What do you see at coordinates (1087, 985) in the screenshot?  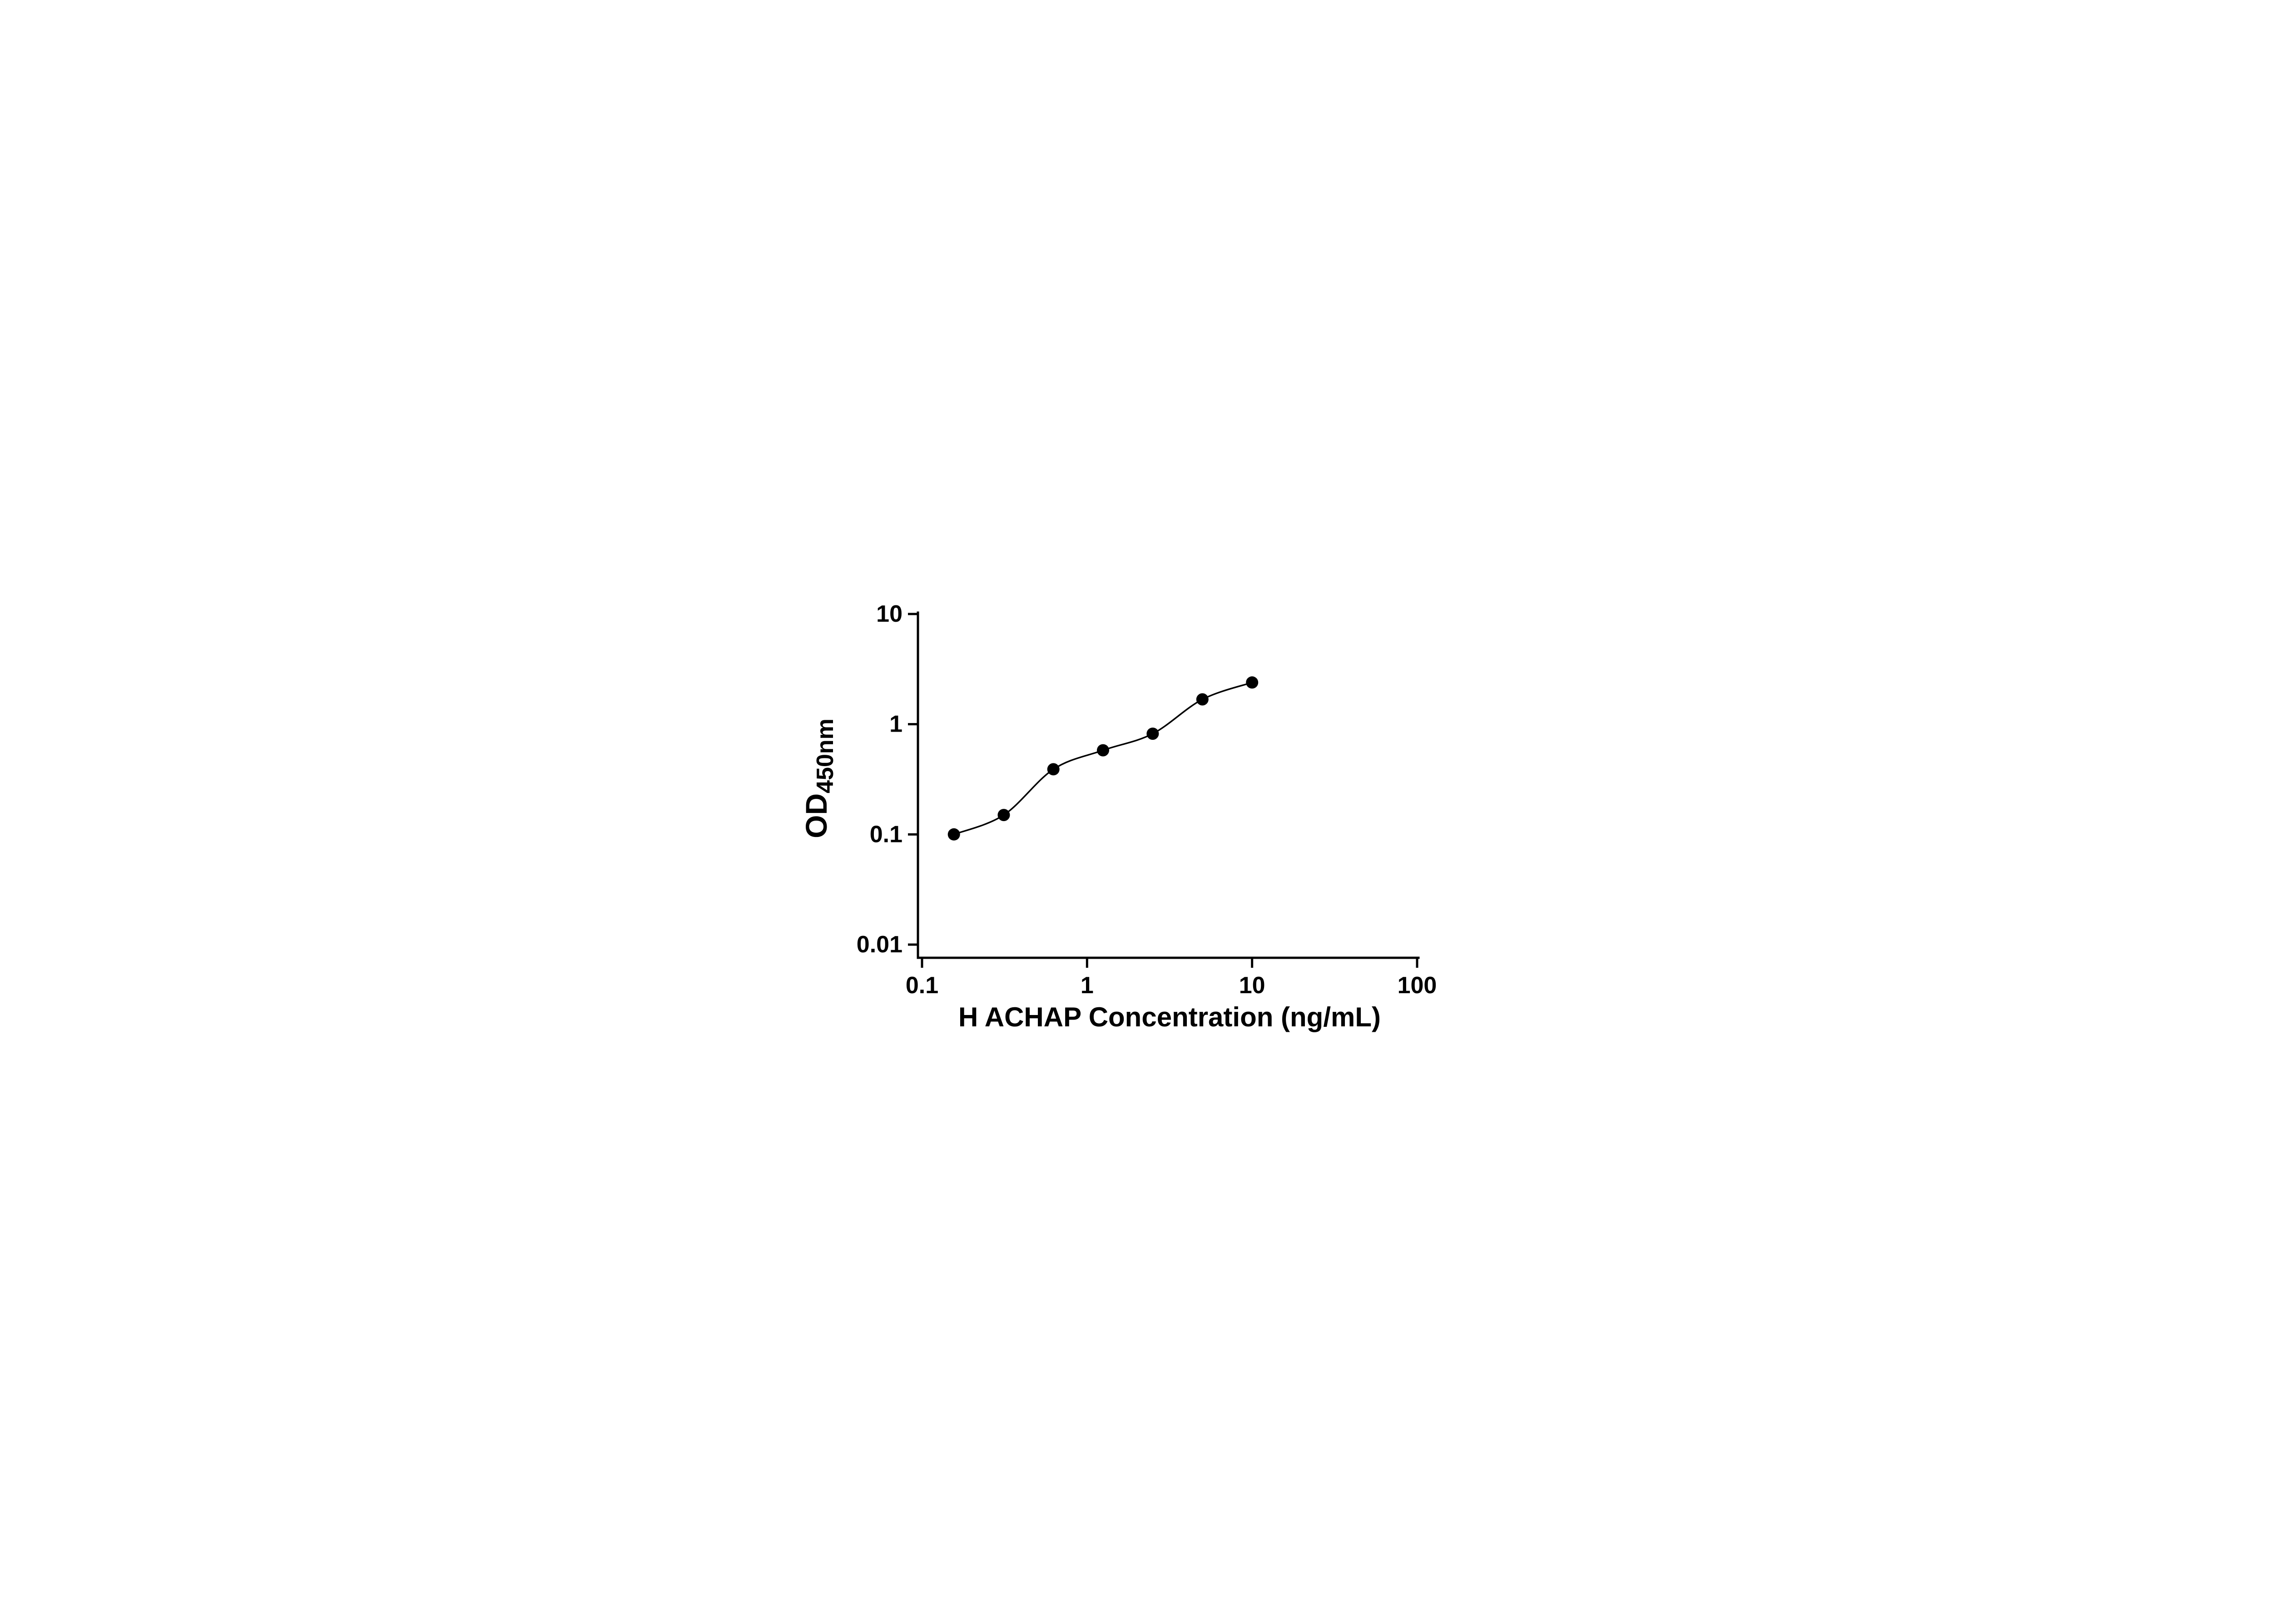 I see `x-tick-label: 1` at bounding box center [1087, 985].